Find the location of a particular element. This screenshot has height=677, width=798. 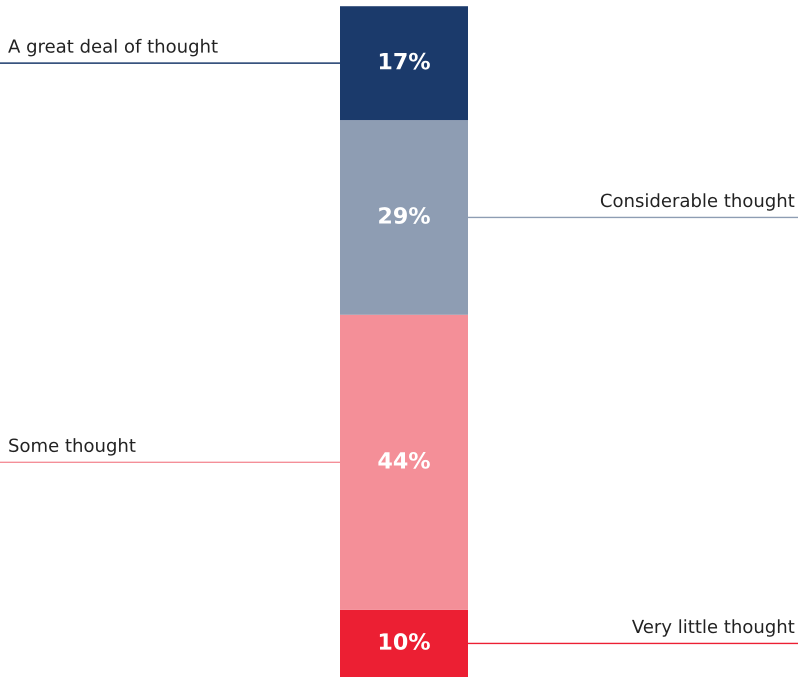

data-label: 10% is located at coordinates (405, 641).